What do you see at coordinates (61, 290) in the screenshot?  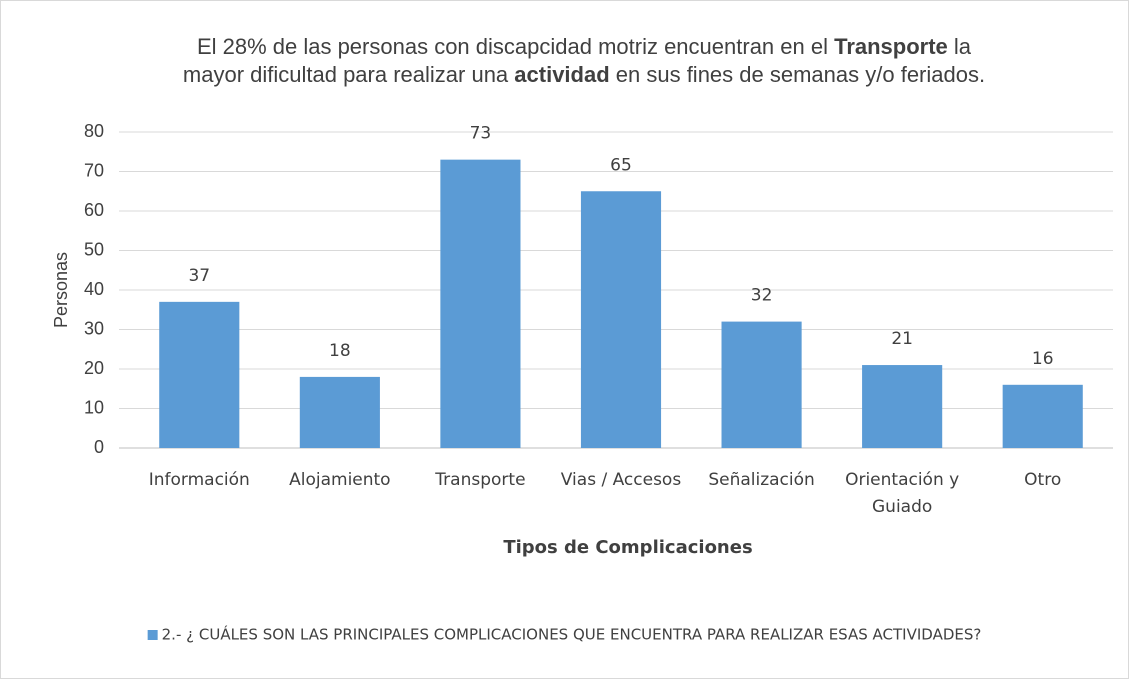 I see `y-axis-title: Personas` at bounding box center [61, 290].